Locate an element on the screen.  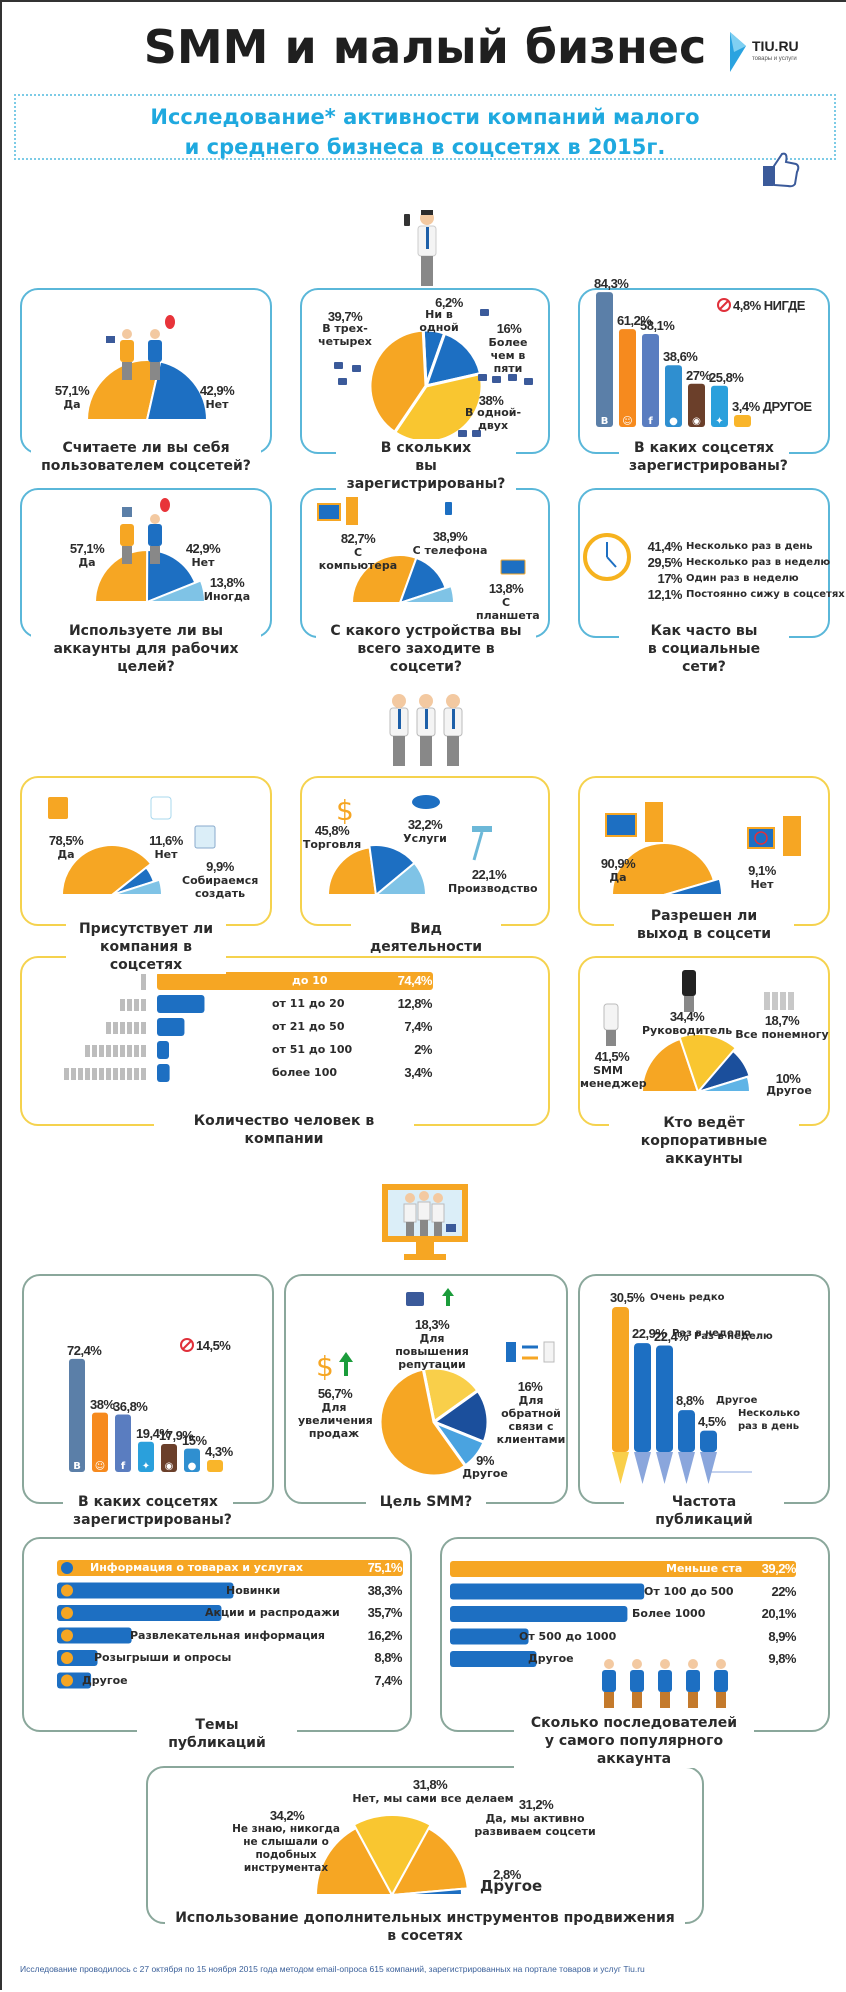
chart-title: пользователем соцсетей? is located at coordinates (146, 466).